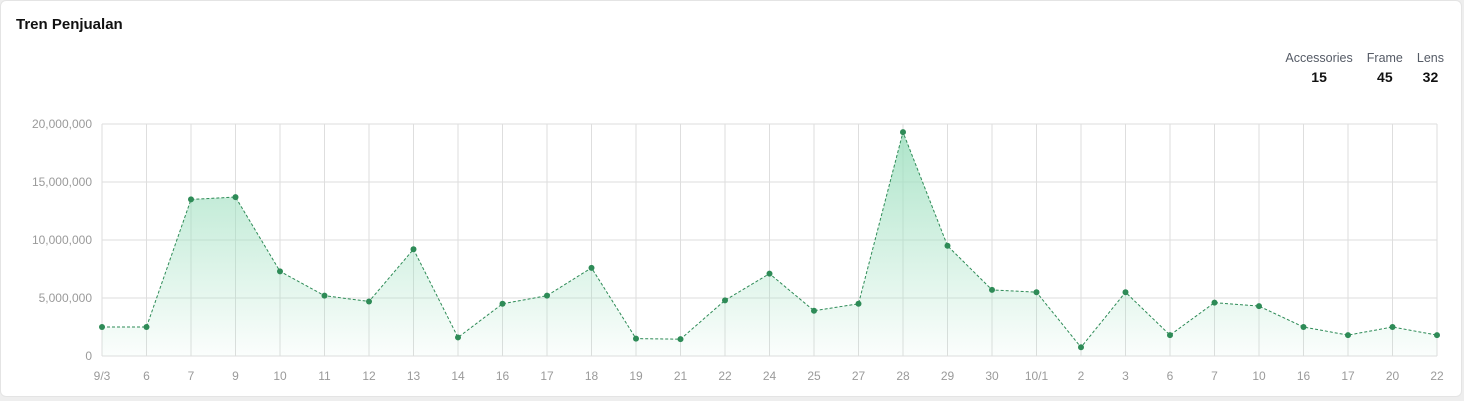  I want to click on x-tick-label: 3, so click(1125, 376).